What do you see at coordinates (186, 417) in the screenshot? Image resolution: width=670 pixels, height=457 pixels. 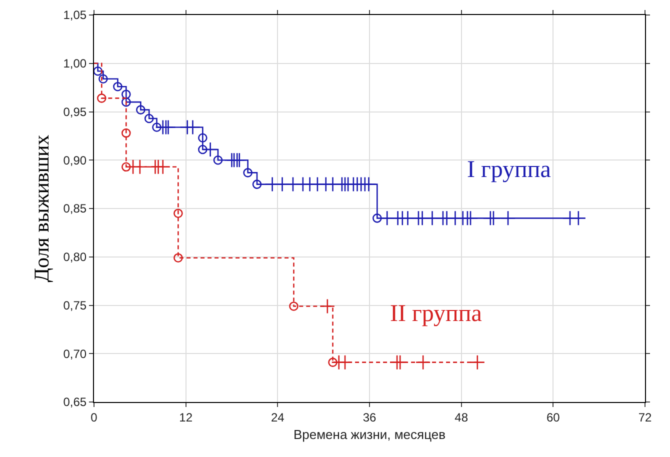 I see `x-tick-label: 12` at bounding box center [186, 417].